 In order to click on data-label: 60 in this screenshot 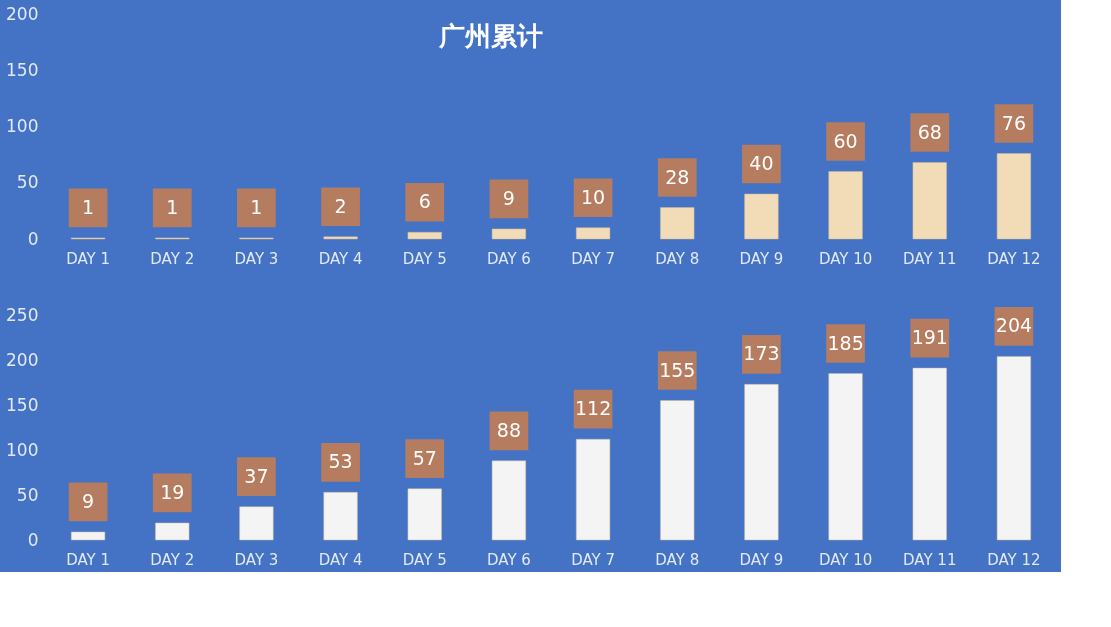, I will do `click(845, 140)`.